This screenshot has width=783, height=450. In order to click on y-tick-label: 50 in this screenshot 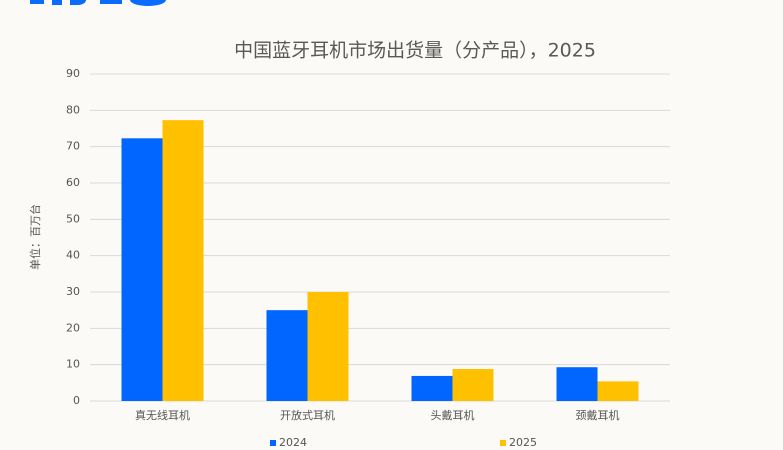, I will do `click(73, 218)`.